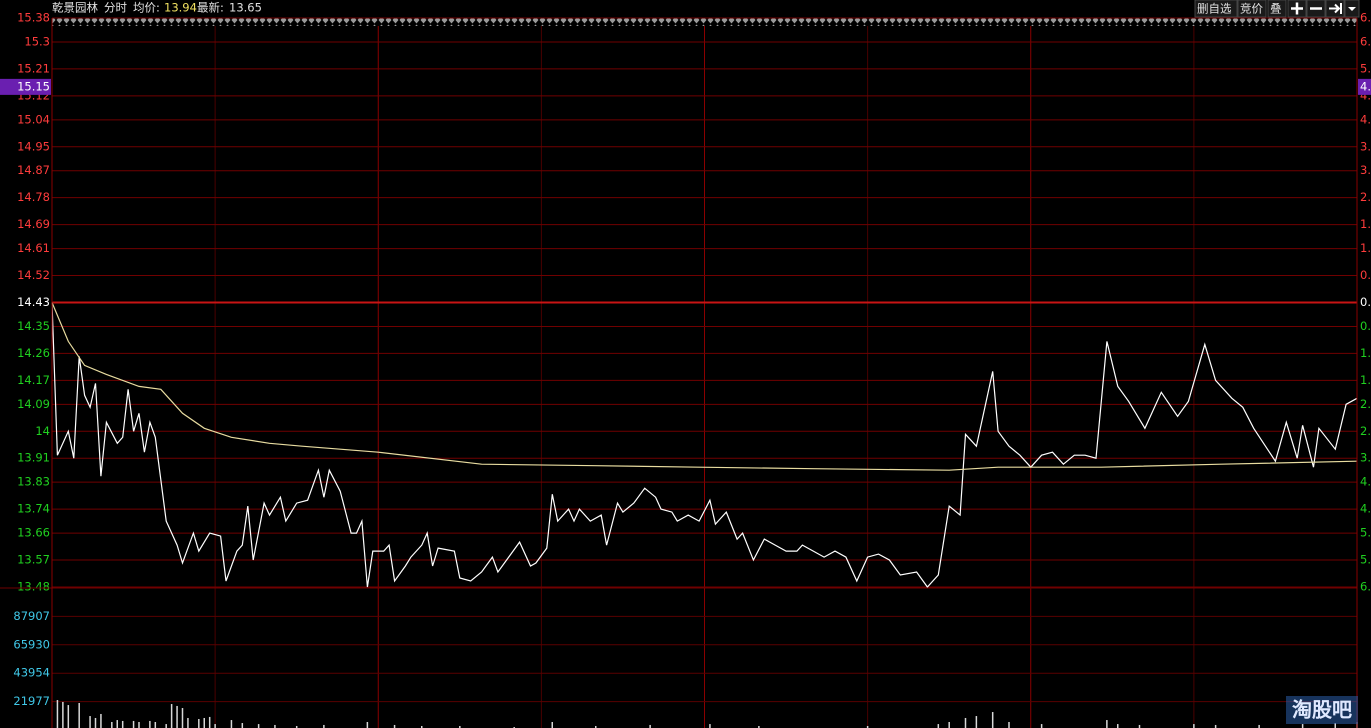 This screenshot has width=1371, height=728. Describe the element at coordinates (33, 146) in the screenshot. I see `y-tick-label: 14.95` at that location.